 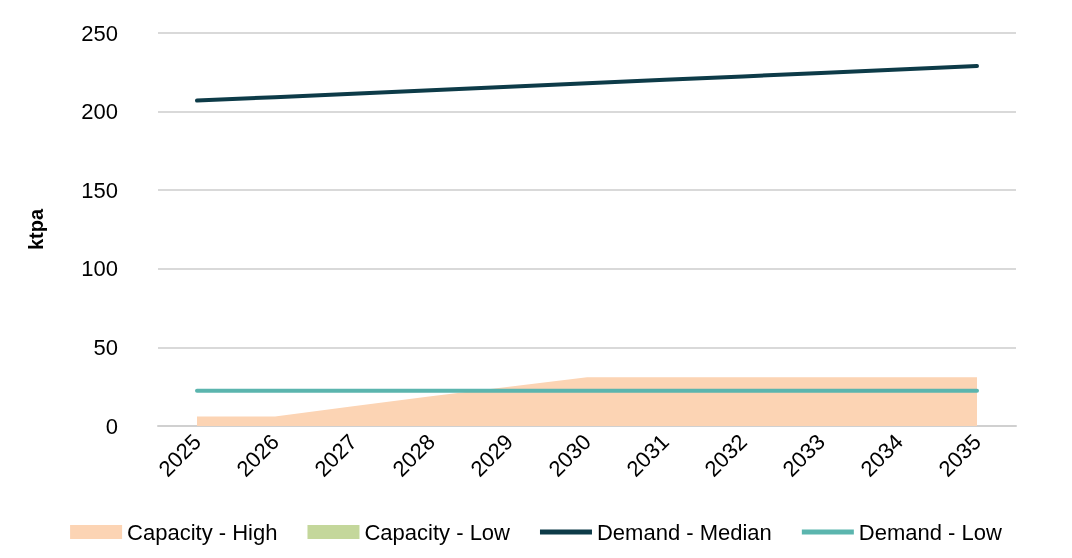 What do you see at coordinates (99, 190) in the screenshot?
I see `y-tick-label: 150` at bounding box center [99, 190].